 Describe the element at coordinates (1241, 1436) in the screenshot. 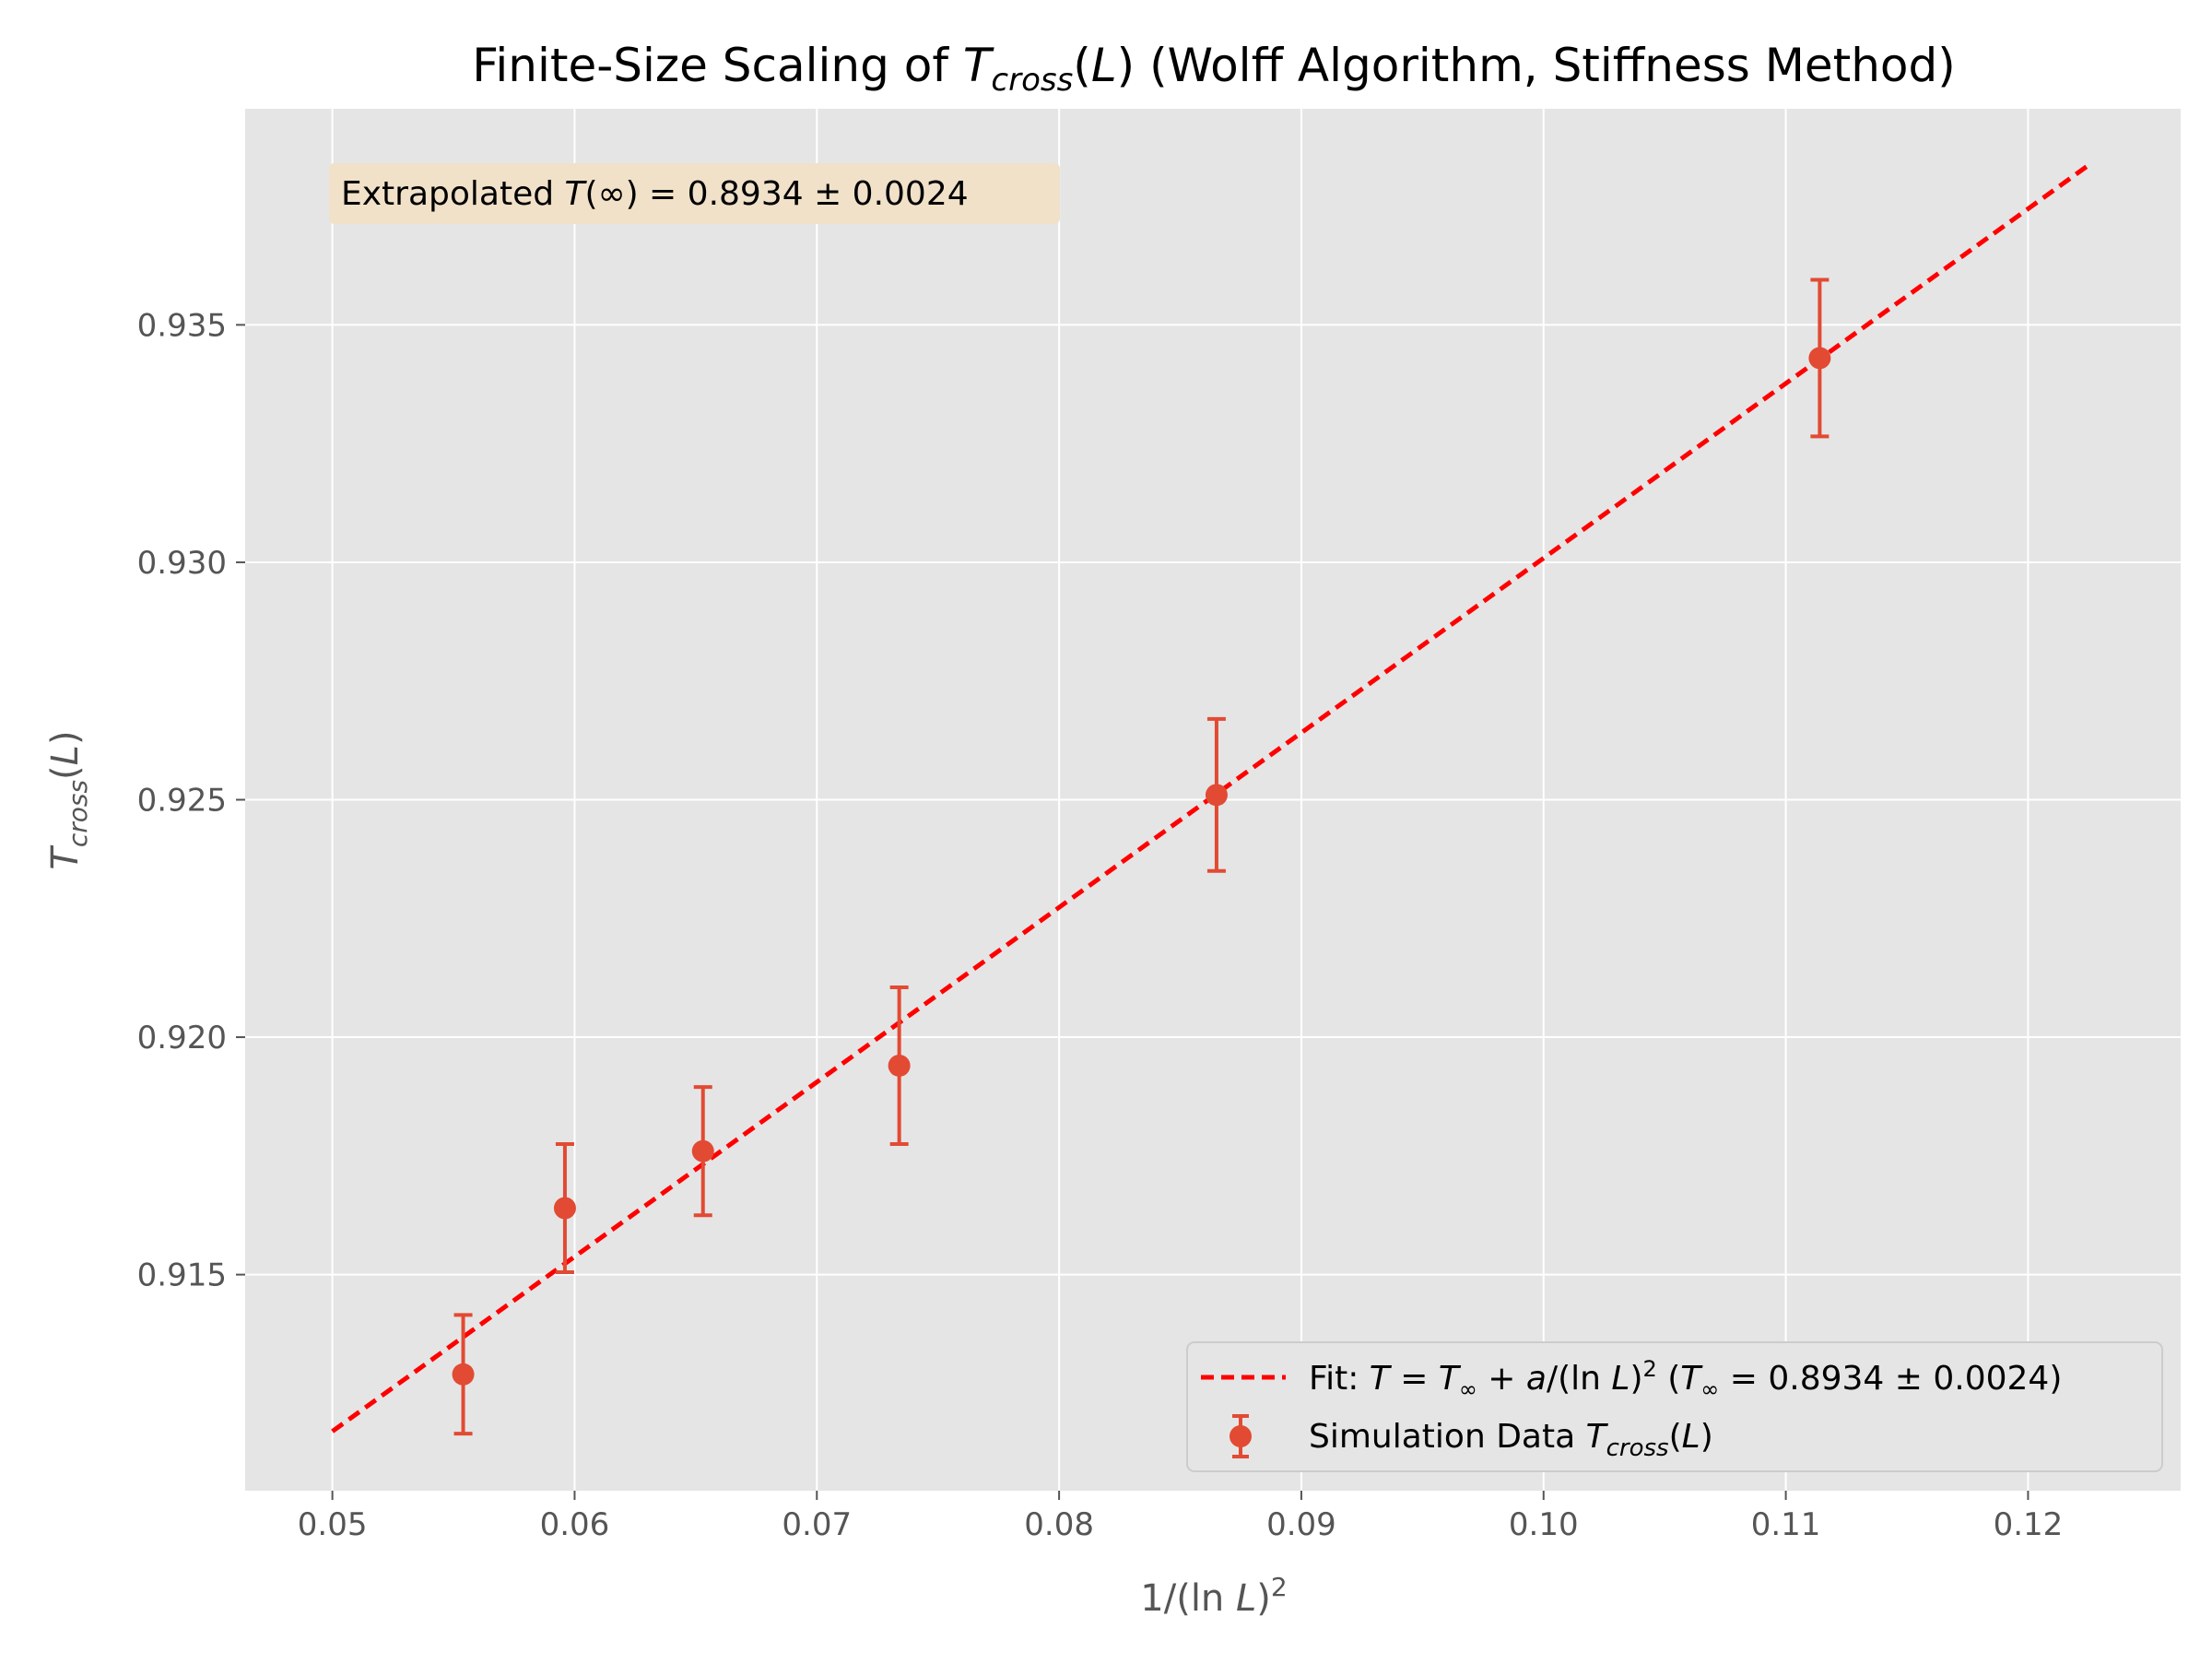

I see `legend-data-swatch` at that location.